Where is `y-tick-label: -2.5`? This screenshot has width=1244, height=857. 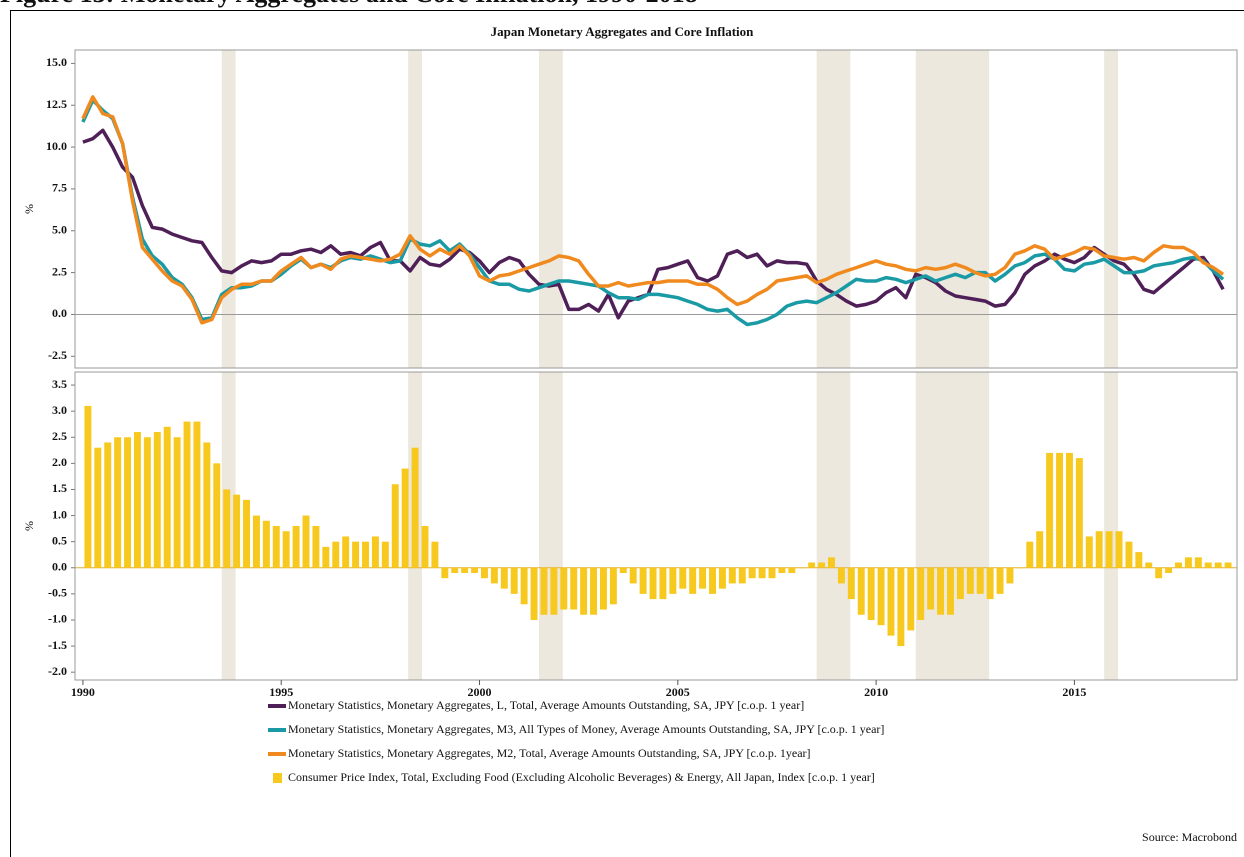
y-tick-label: -2.5 is located at coordinates (57, 355).